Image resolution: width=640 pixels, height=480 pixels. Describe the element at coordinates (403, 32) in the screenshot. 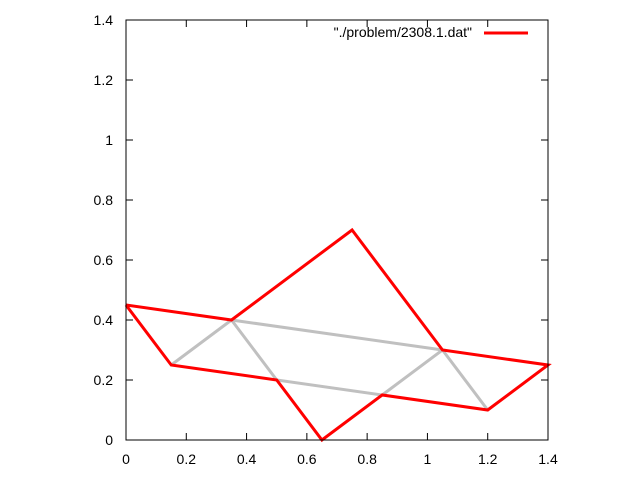

I see `legend-label: "./problem/2308.1.dat"` at that location.